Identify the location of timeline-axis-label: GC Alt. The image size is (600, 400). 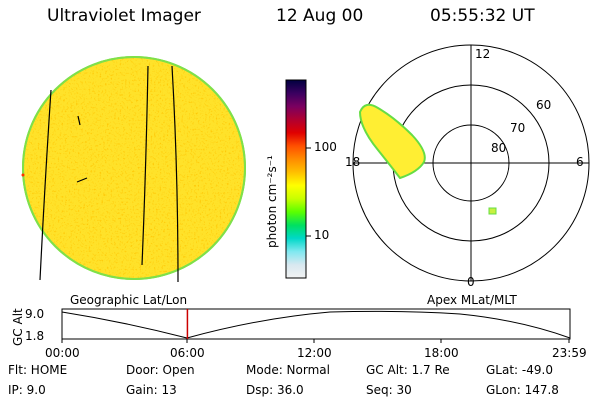
(18, 327).